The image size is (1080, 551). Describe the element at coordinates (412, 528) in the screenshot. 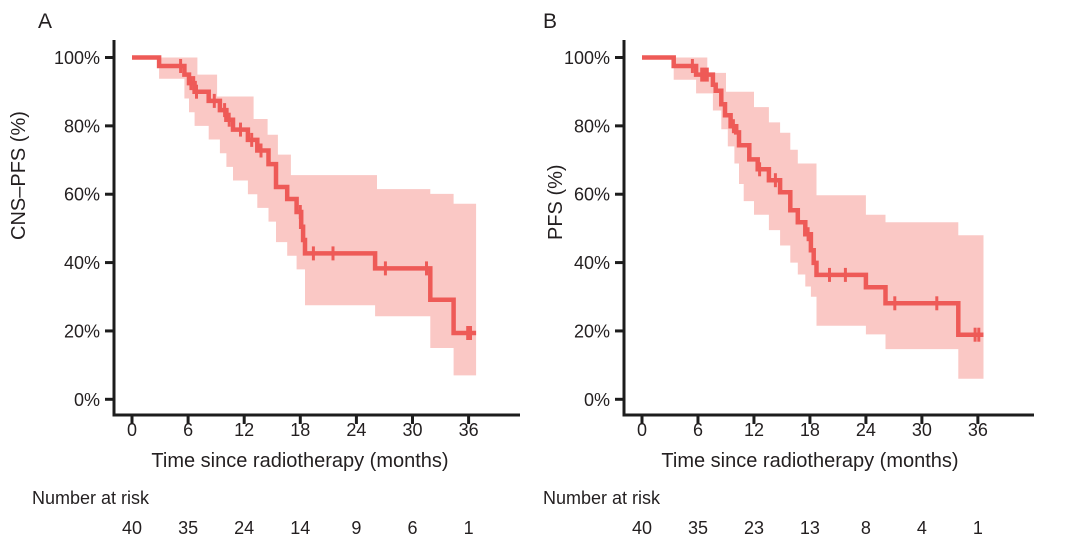

I see `risk-count: 6` at that location.